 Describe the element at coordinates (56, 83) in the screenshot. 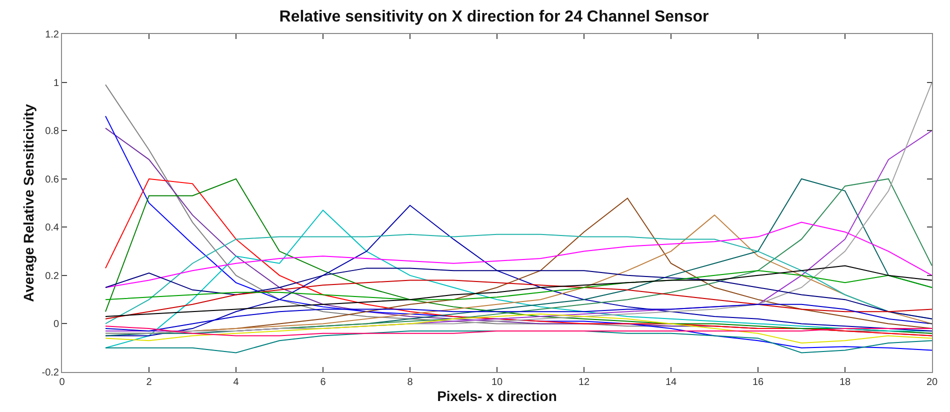

I see `y-tick-label: 1` at that location.